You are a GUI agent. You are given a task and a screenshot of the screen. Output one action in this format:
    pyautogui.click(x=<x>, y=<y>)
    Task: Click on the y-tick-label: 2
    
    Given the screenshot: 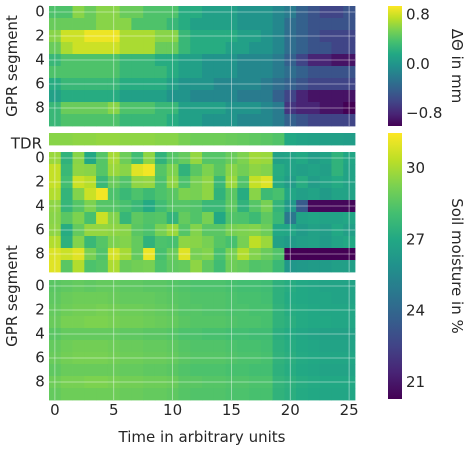 What is the action you would take?
    pyautogui.click(x=40, y=310)
    